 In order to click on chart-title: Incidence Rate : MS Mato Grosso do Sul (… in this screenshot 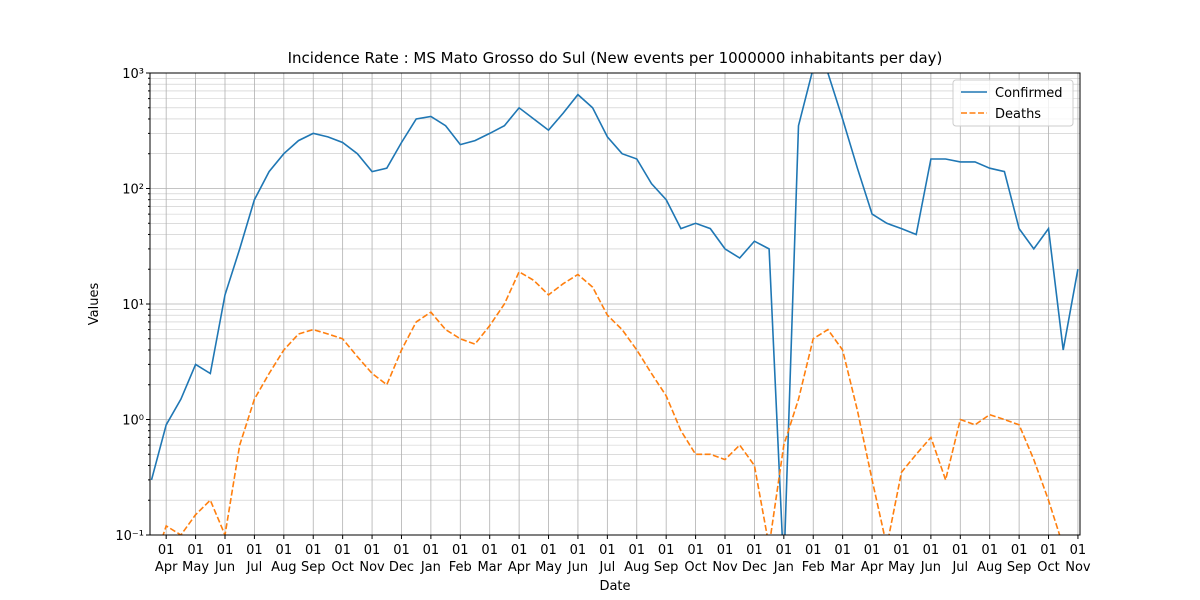, I will do `click(615, 58)`.